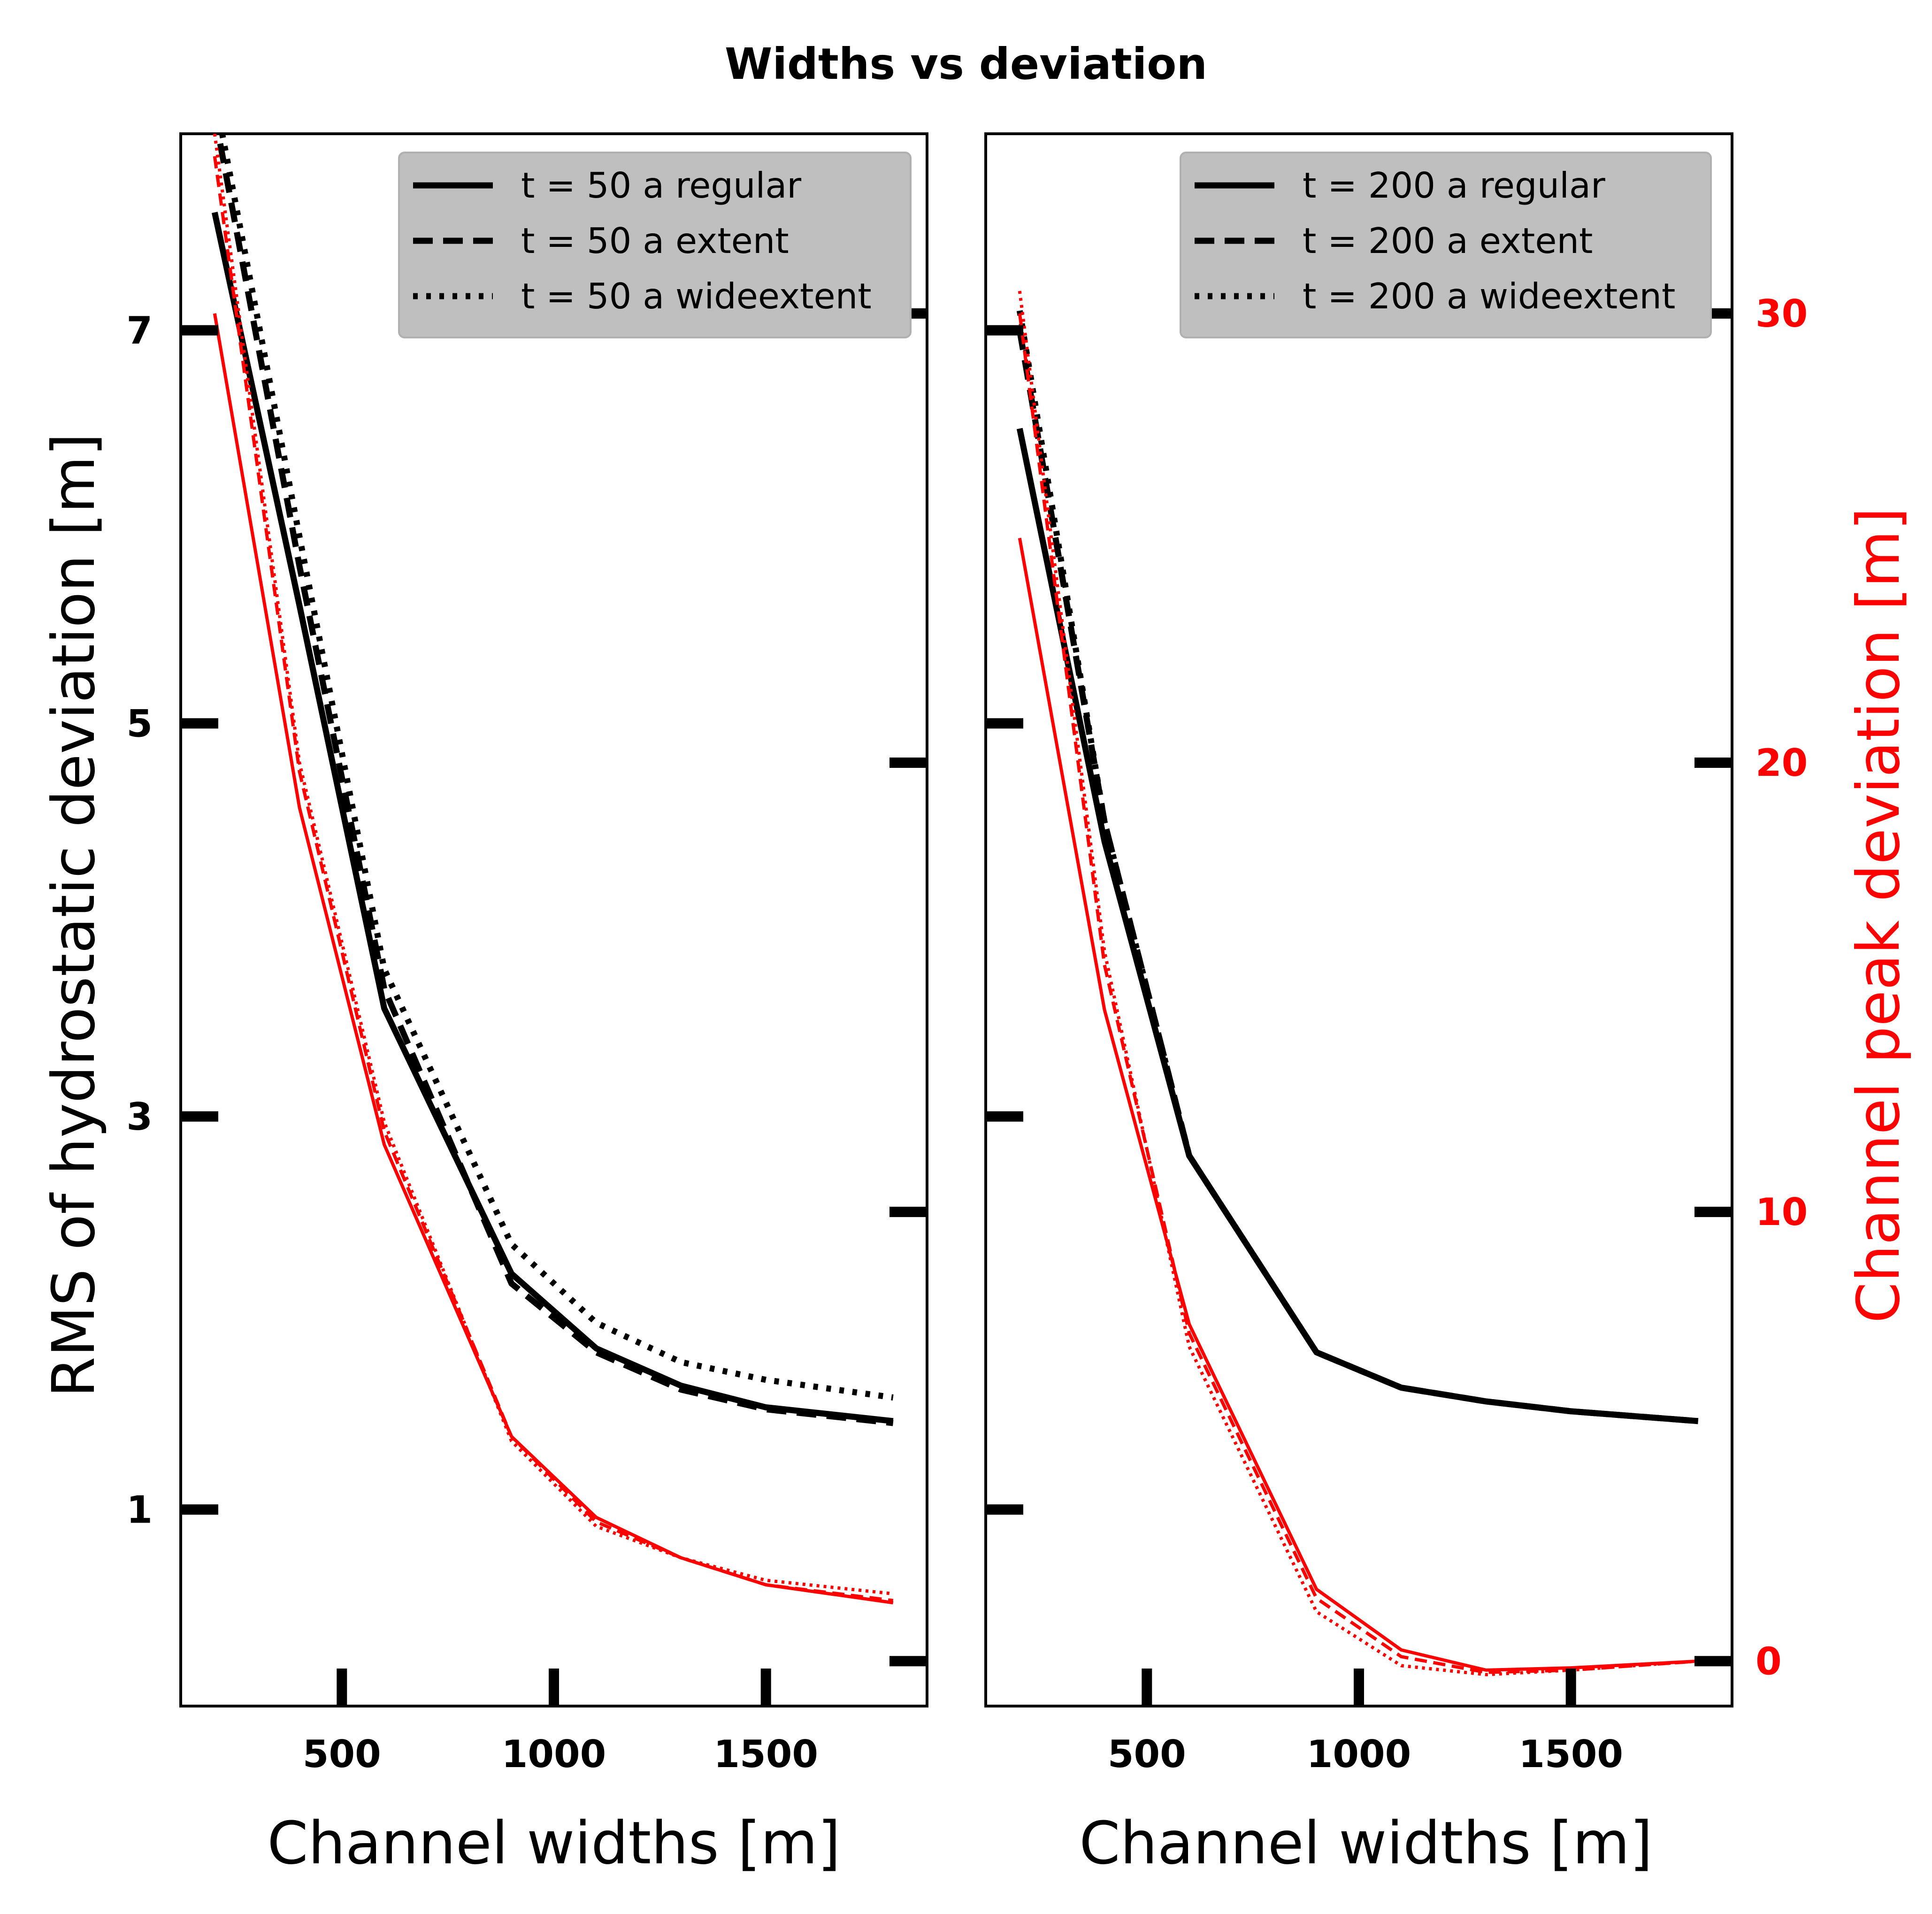  Describe the element at coordinates (661, 185) in the screenshot. I see `legend-label: t = 50 a regular` at that location.